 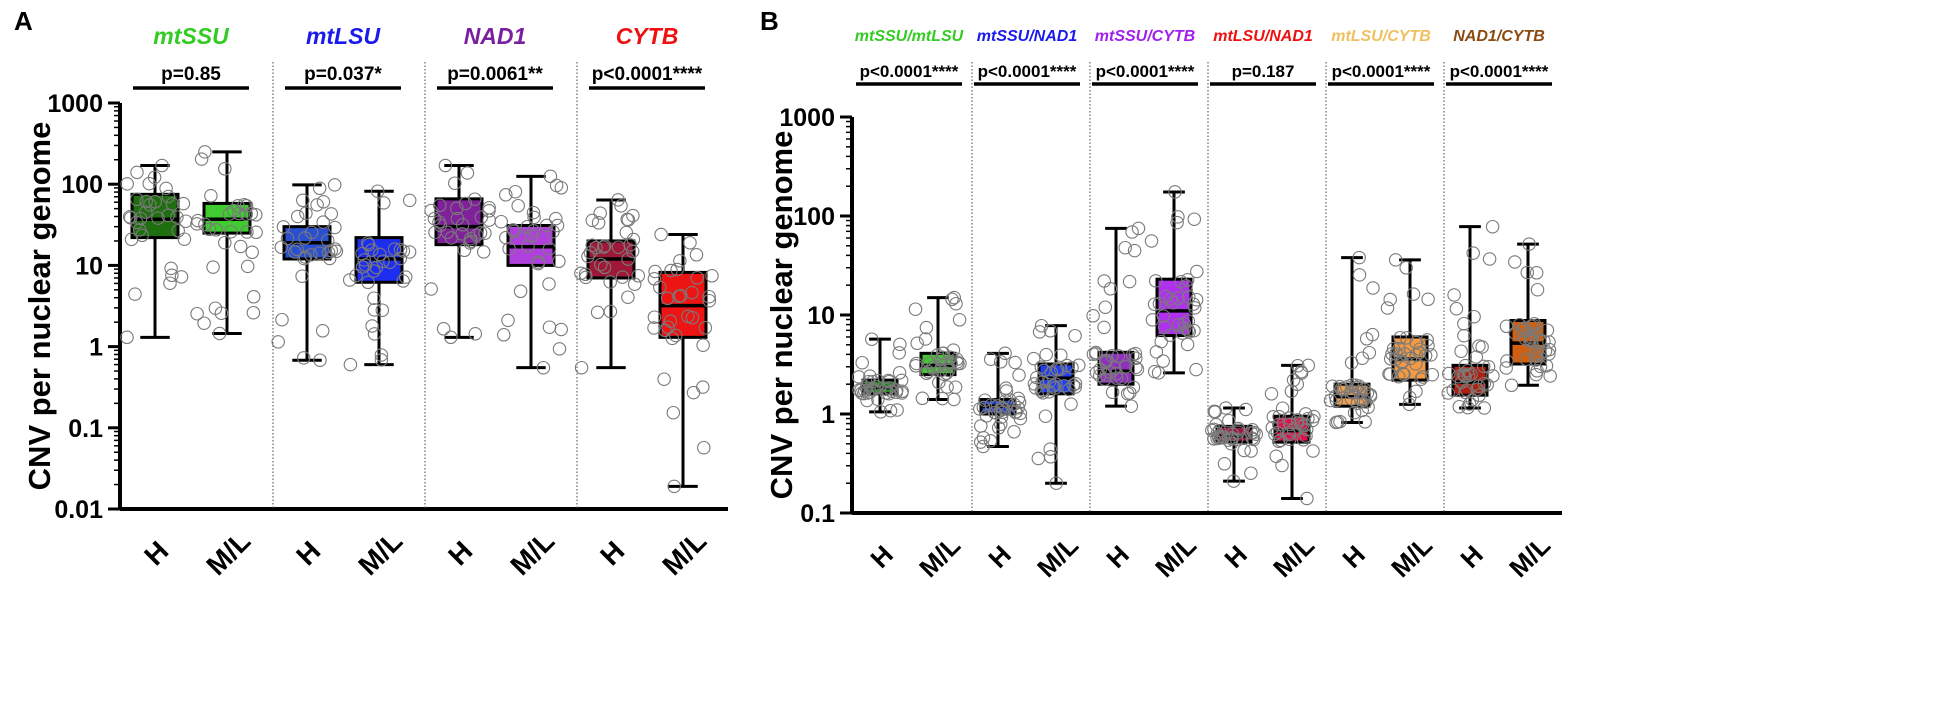 What do you see at coordinates (1381, 36) in the screenshot?
I see `group-title: mtLSU/CYTB` at bounding box center [1381, 36].